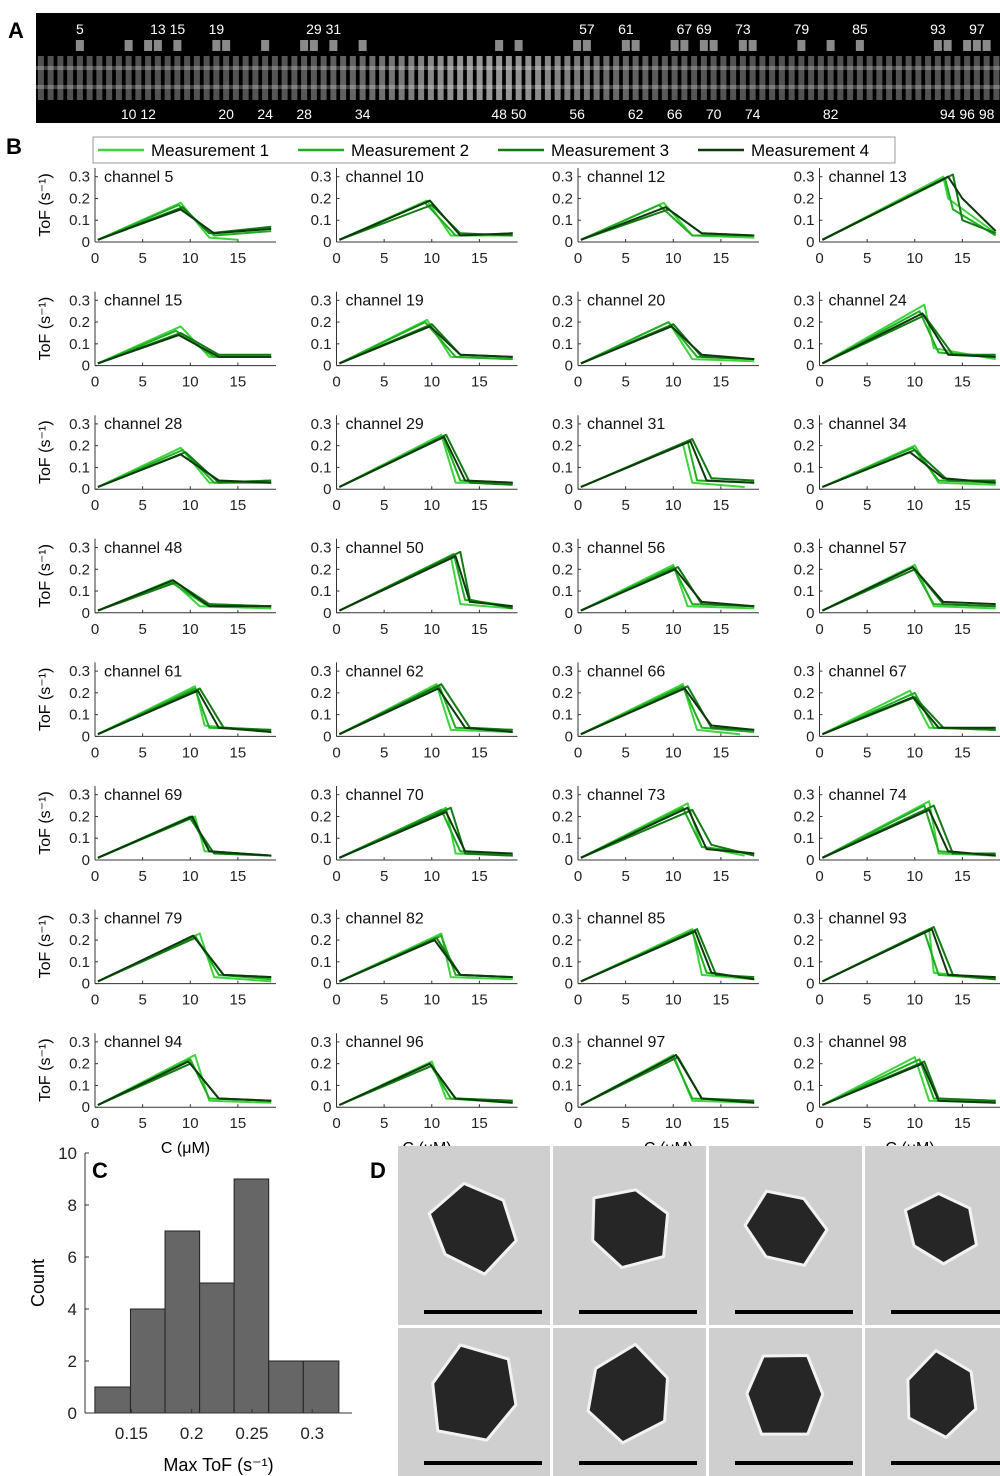 The height and width of the screenshot is (1476, 1000). I want to click on subplot: 0 0.1 0.2 0.3 0 5 10 15 channel 66, so click(655, 711).